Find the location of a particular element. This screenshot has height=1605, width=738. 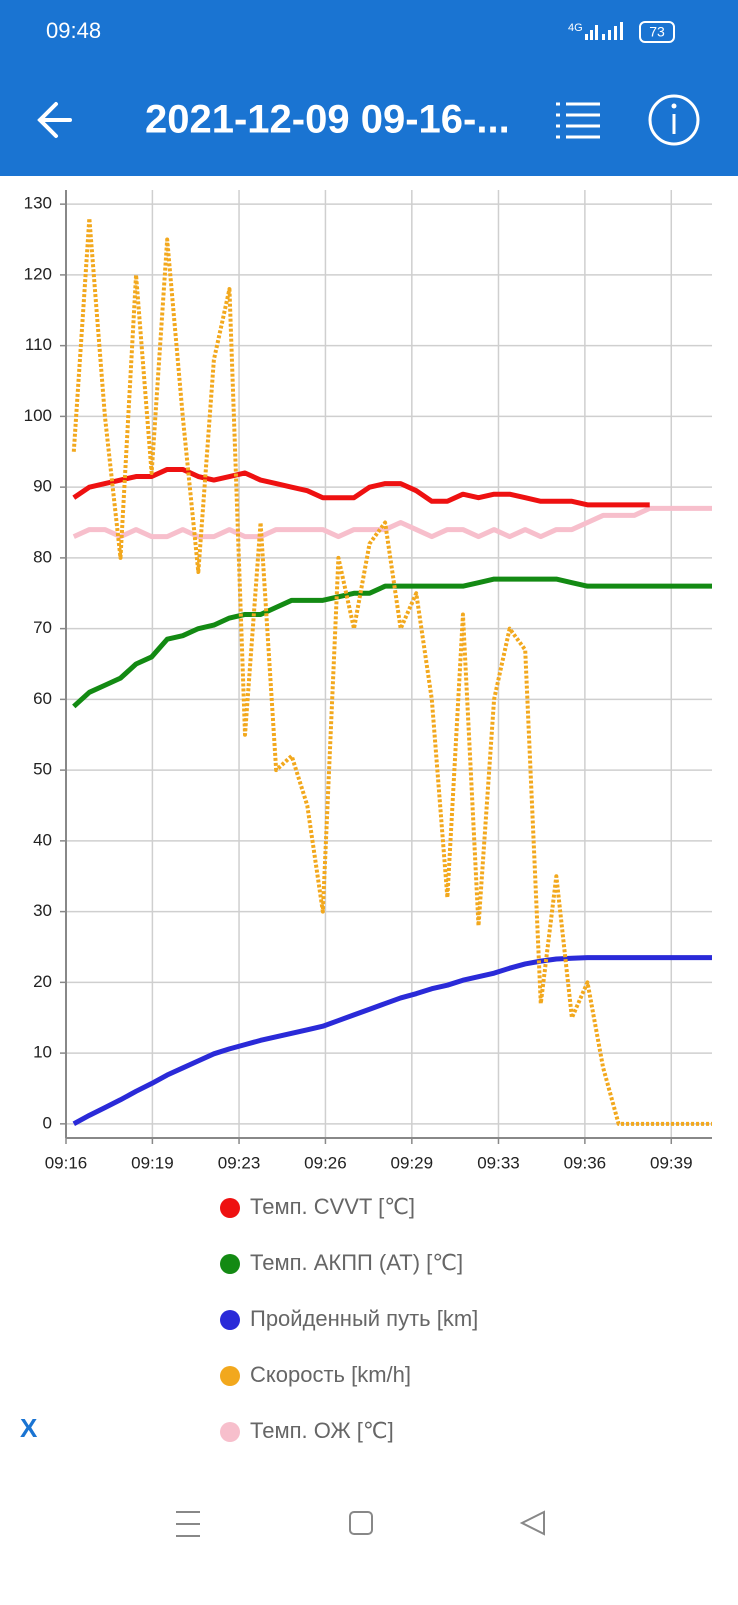

nav-bar is located at coordinates (360, 1523).